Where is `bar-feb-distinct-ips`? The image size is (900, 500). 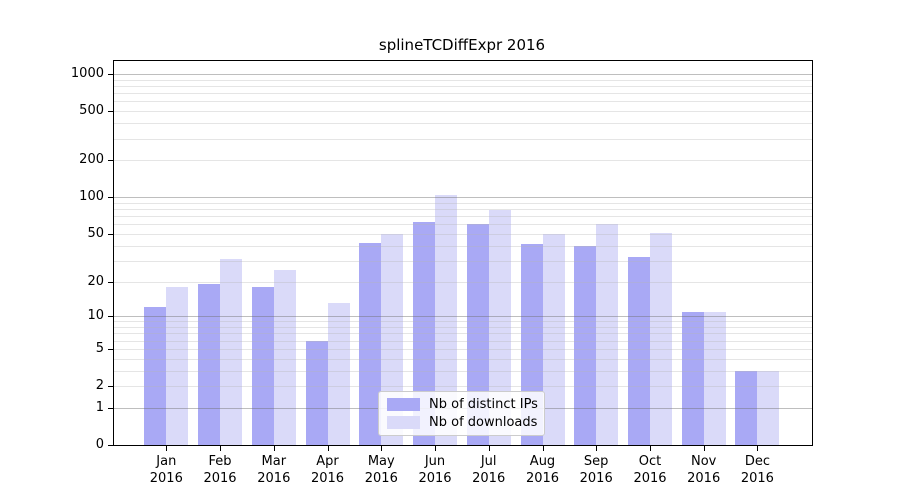 bar-feb-distinct-ips is located at coordinates (209, 364).